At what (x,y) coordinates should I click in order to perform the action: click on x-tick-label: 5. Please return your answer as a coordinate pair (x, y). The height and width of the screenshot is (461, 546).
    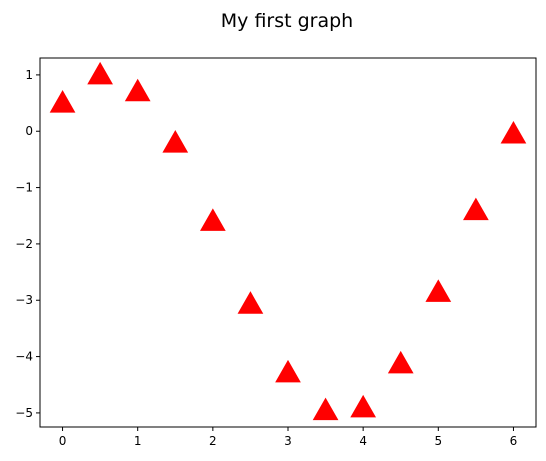
    Looking at the image, I should click on (438, 441).